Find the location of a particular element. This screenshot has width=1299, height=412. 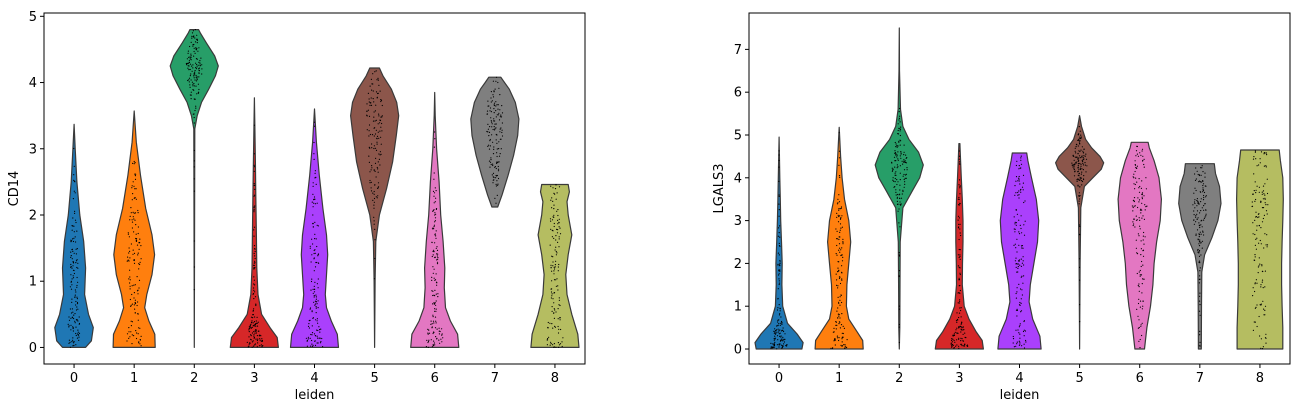

y-axis-label: CD14 is located at coordinates (14, 189).